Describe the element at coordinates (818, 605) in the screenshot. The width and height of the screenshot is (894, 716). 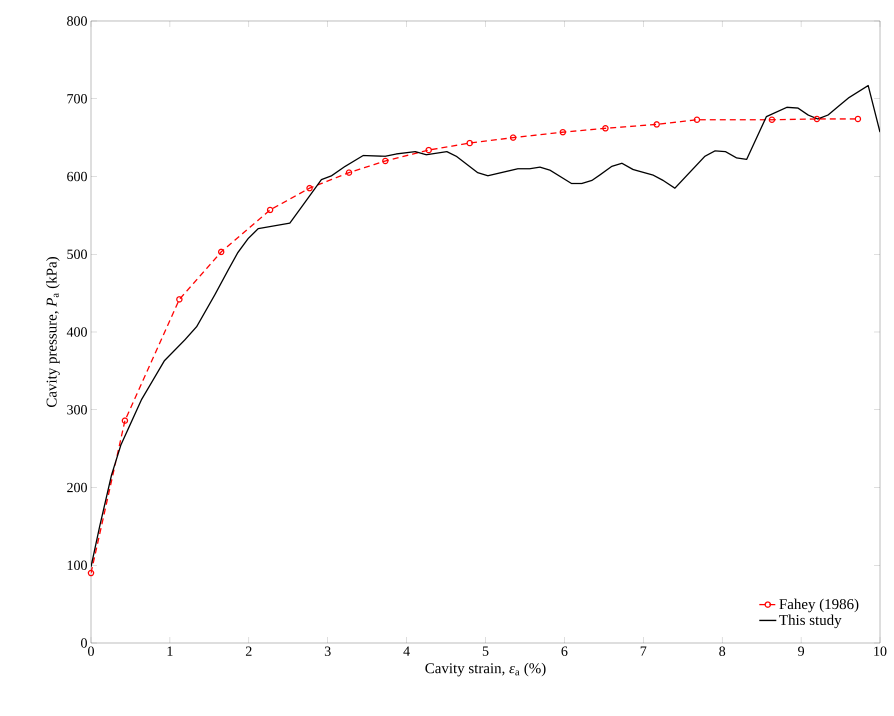
I see `legend-label: Fahey (1986)` at that location.